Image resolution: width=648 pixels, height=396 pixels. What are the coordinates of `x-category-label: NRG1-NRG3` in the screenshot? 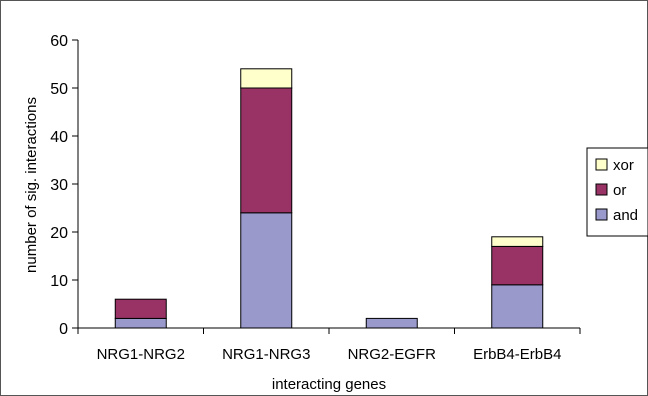 It's located at (266, 354).